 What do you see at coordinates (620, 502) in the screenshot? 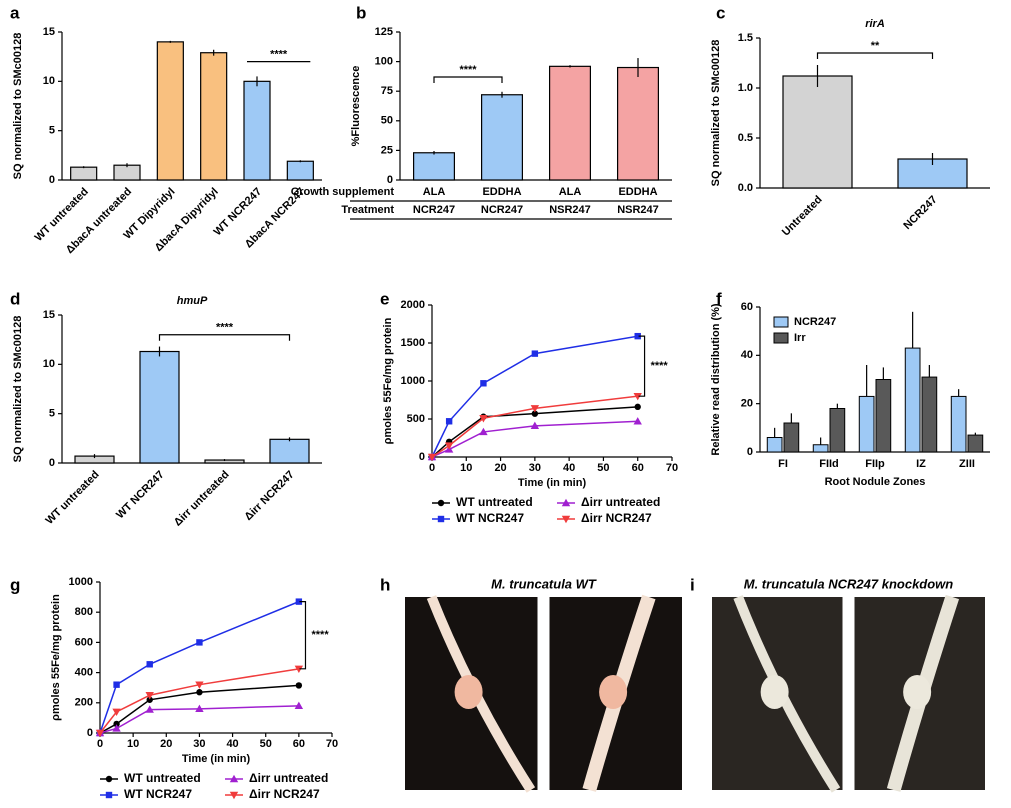
I see `legend-label: Δirr untreated` at bounding box center [620, 502].